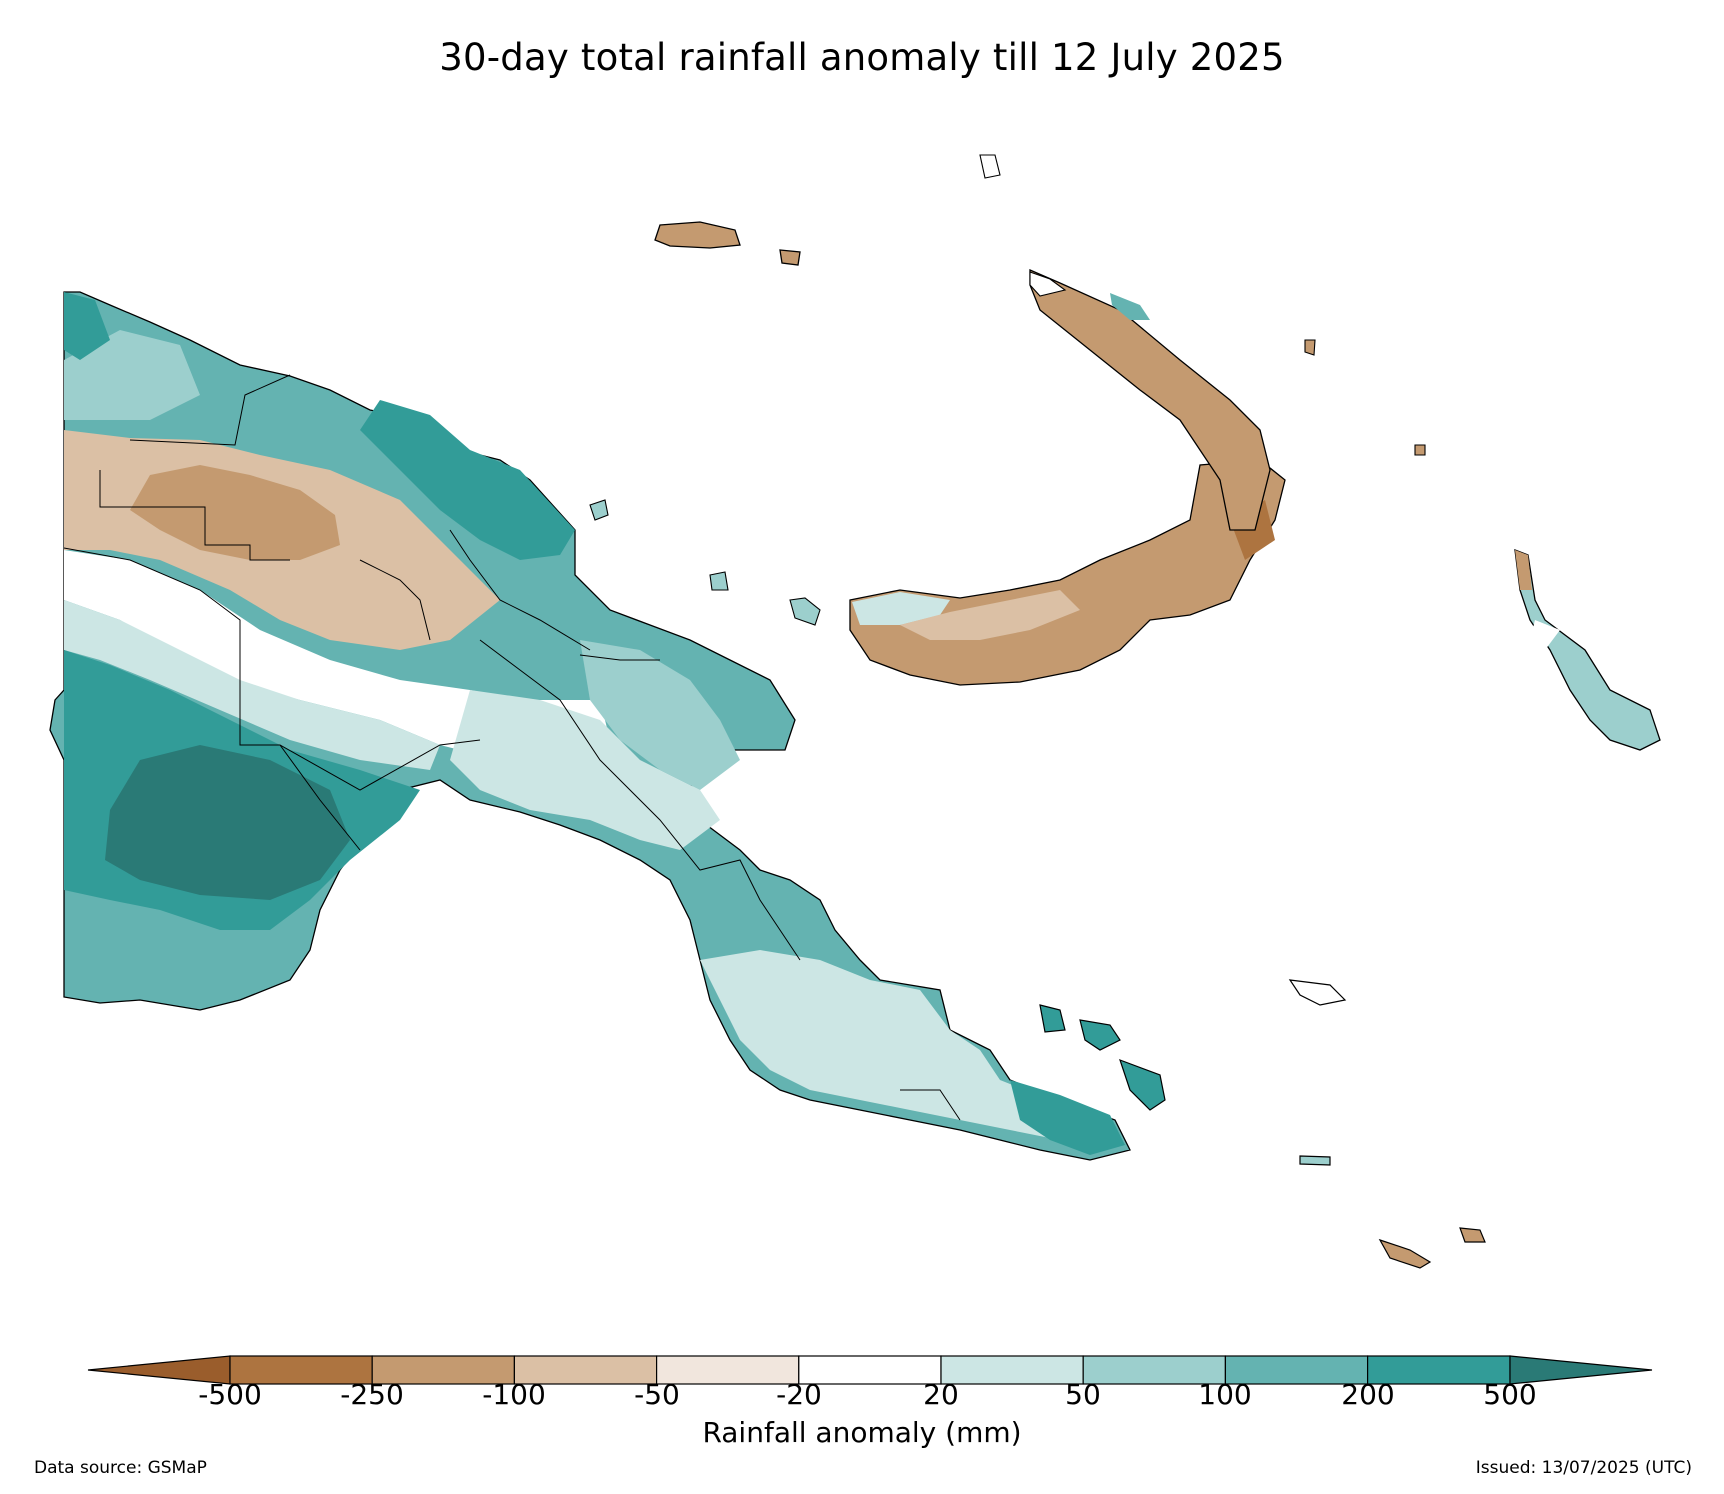 Image resolution: width=1724 pixels, height=1494 pixels. I want to click on new-ireland-wet-patch, so click(1130, 306).